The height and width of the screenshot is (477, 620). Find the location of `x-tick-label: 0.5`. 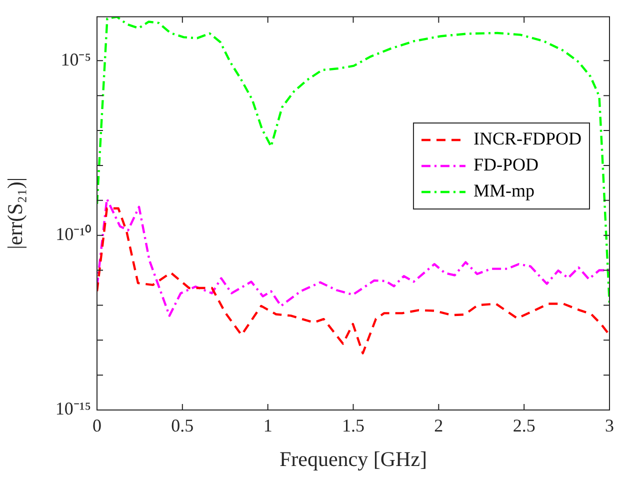

x-tick-label: 0.5 is located at coordinates (182, 426).